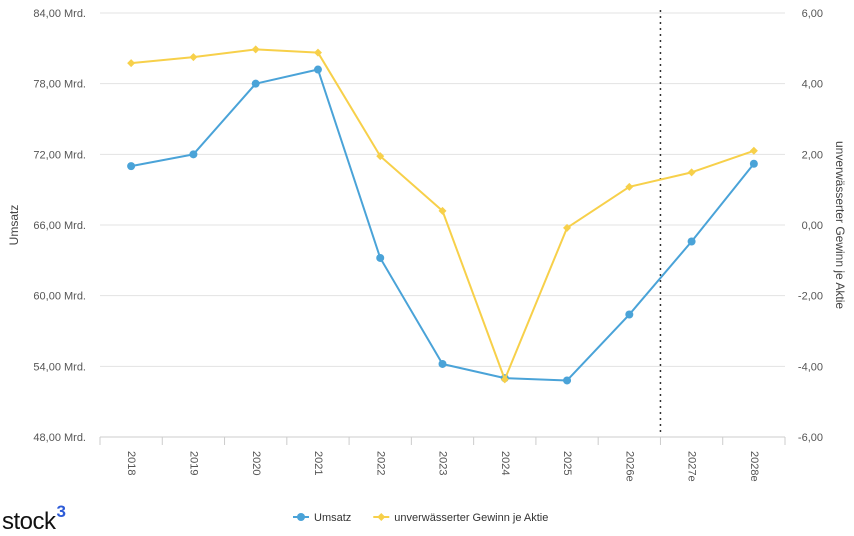 The image size is (854, 536). What do you see at coordinates (194, 463) in the screenshot?
I see `x-tick-label: 2019` at bounding box center [194, 463].